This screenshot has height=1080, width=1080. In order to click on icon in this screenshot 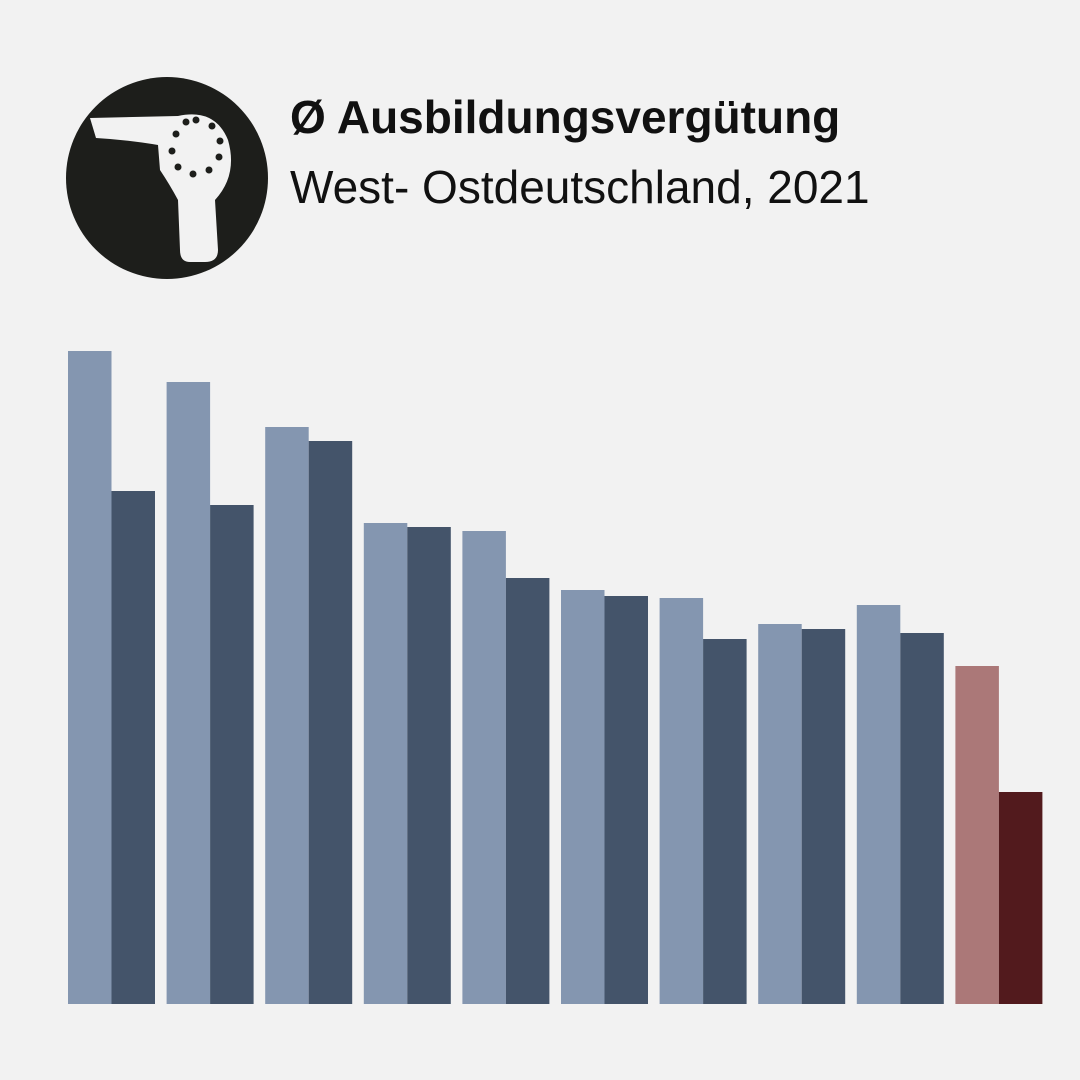, I will do `click(167, 178)`.